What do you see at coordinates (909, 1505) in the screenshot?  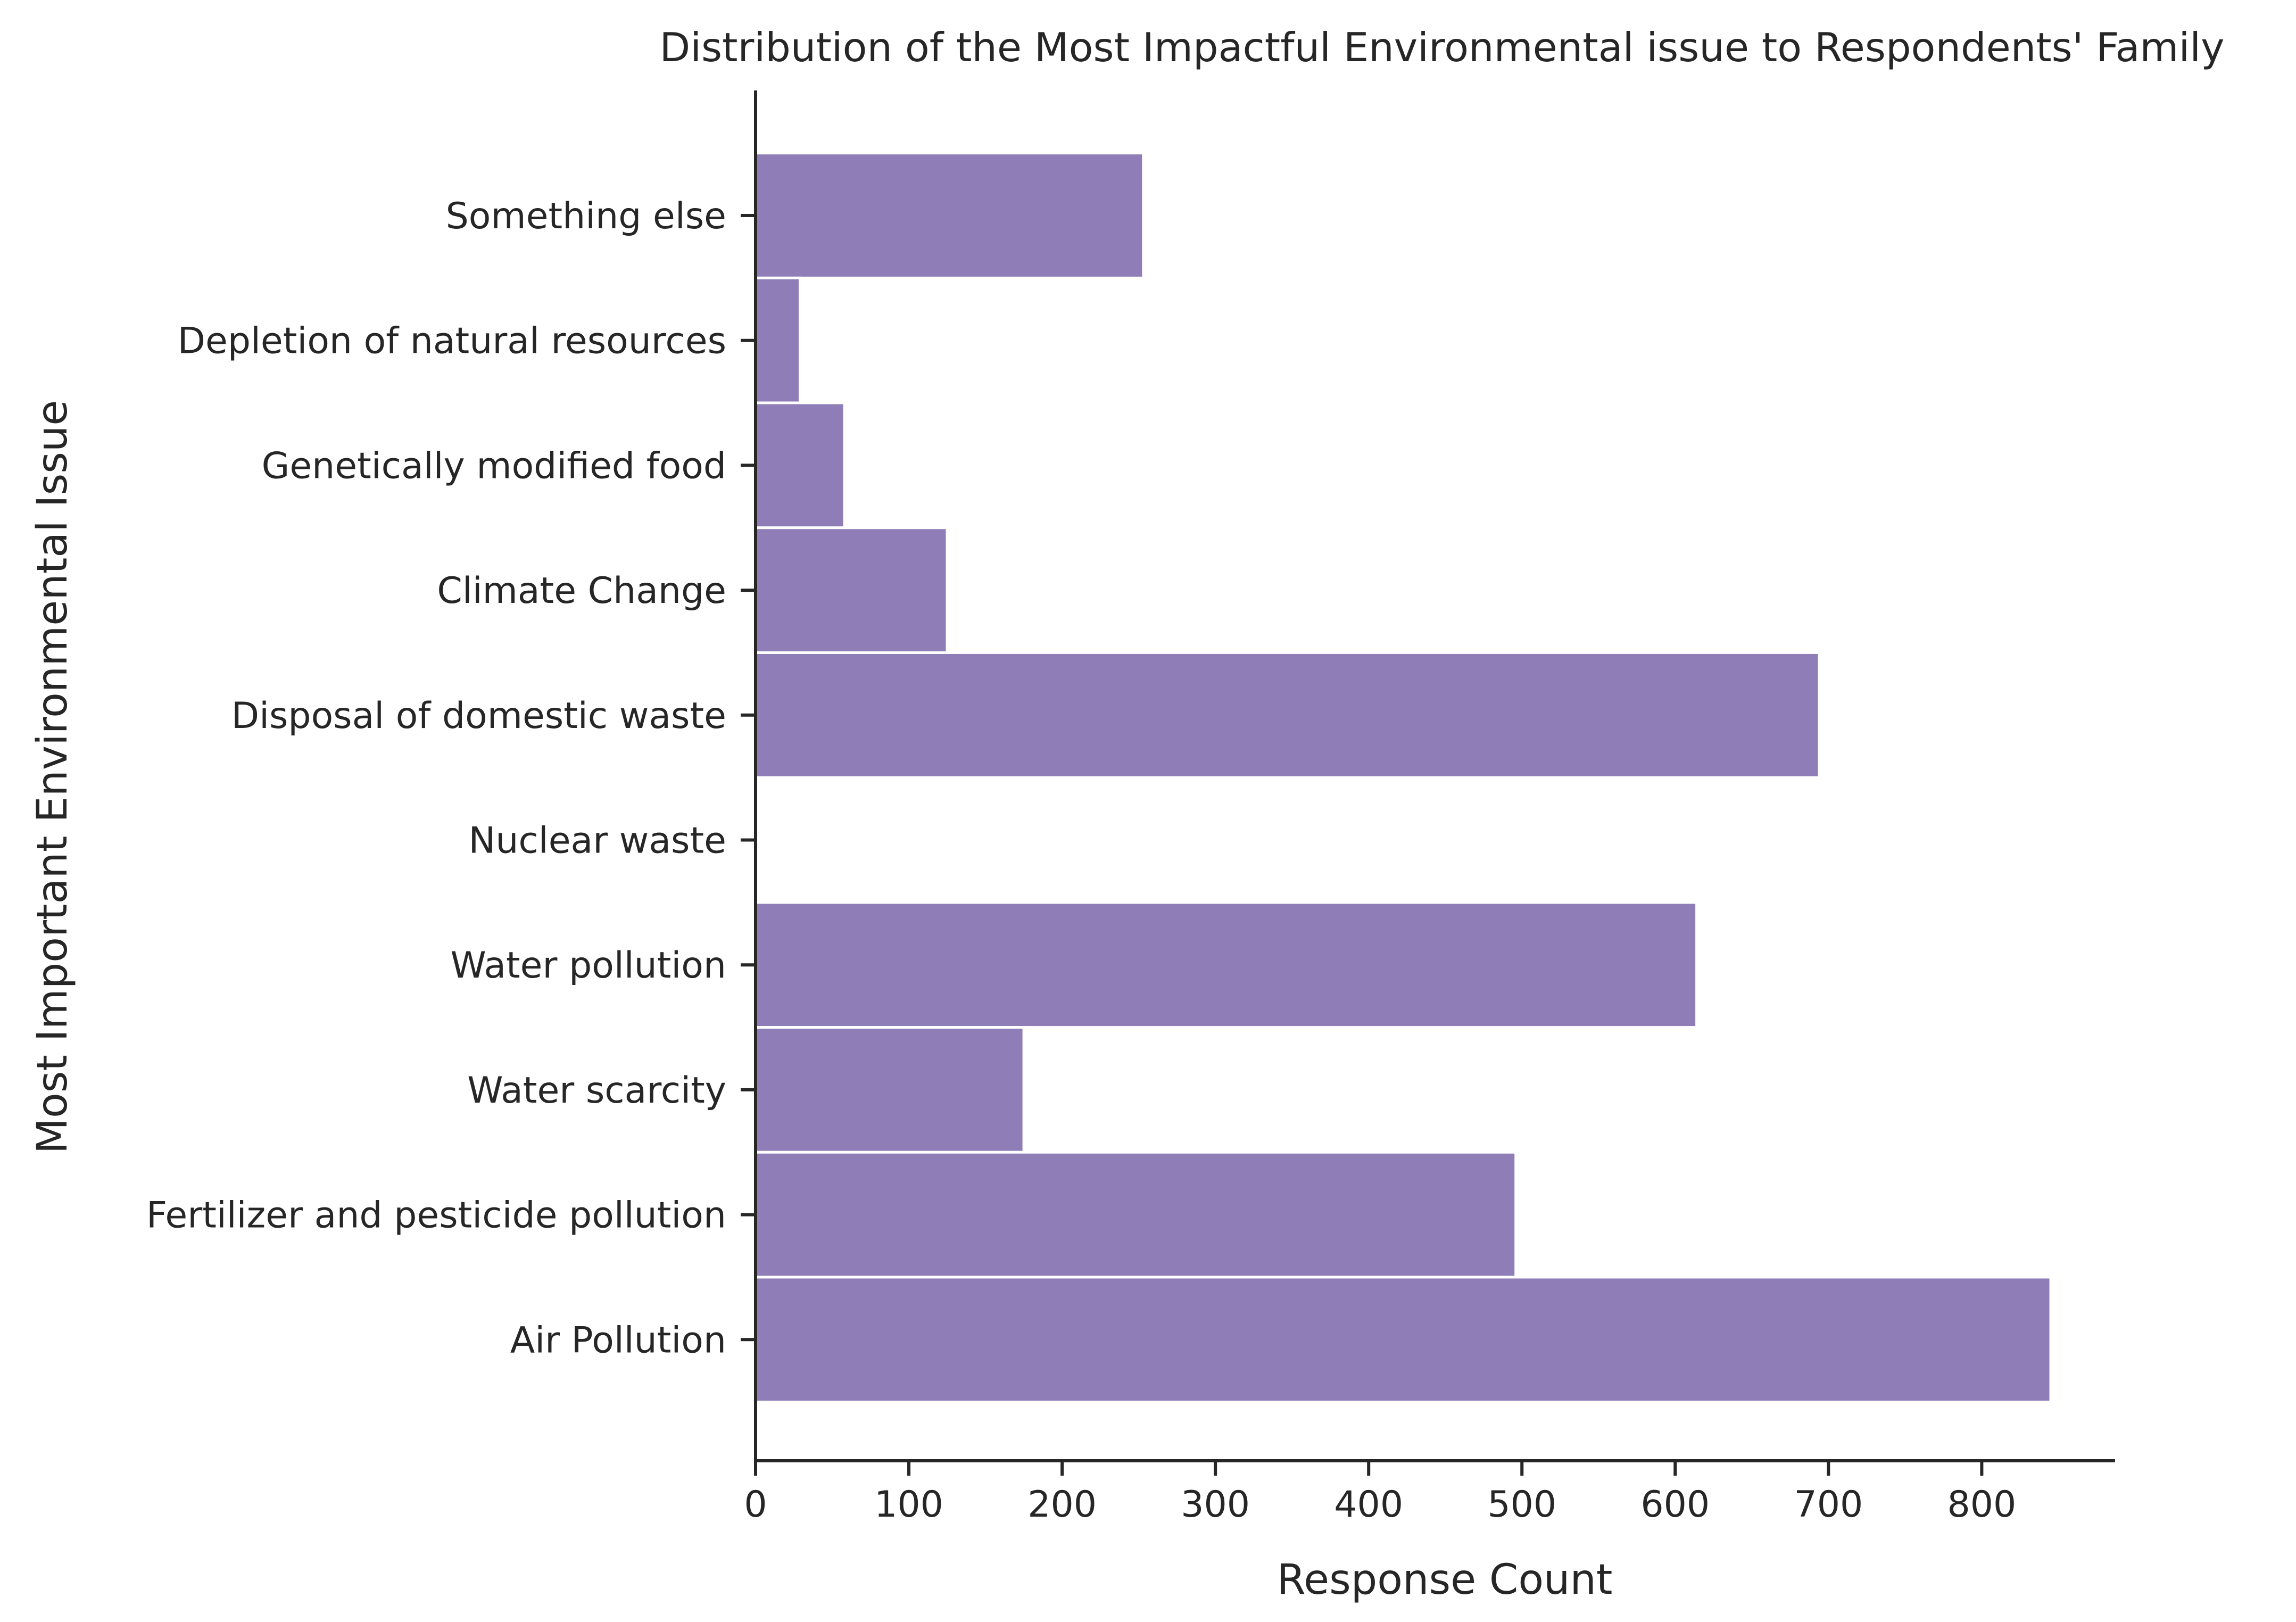 I see `x-tick-label: 100` at bounding box center [909, 1505].